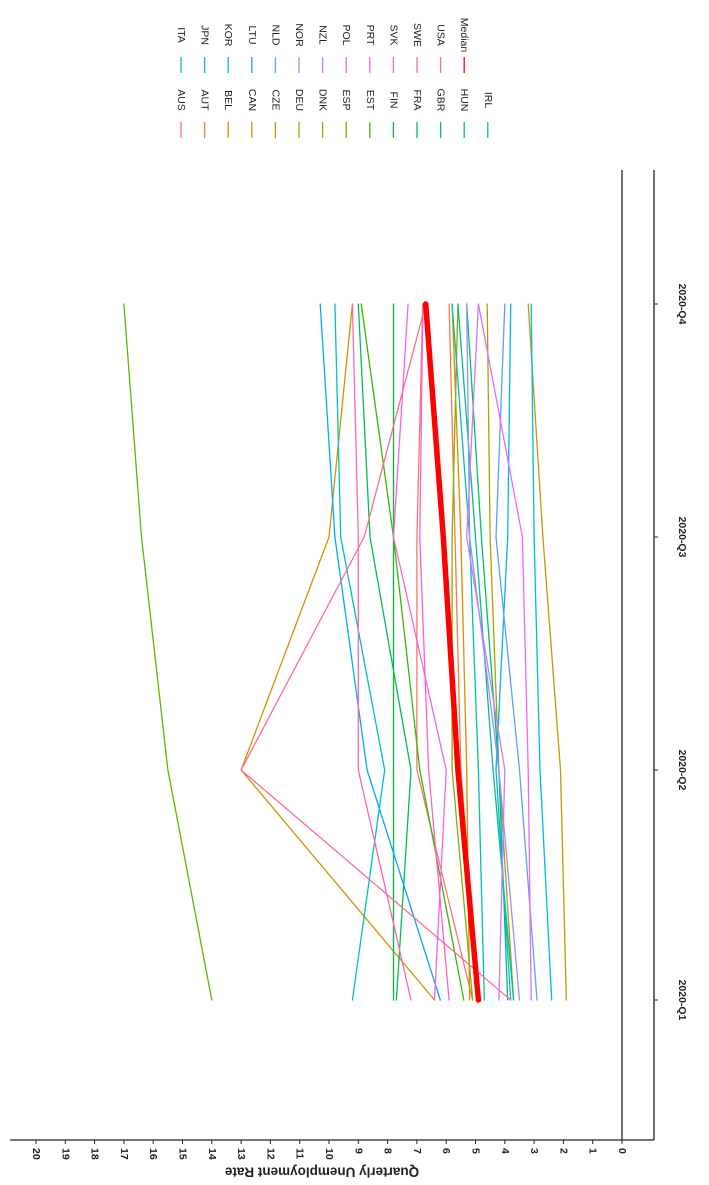 The height and width of the screenshot is (1185, 709). What do you see at coordinates (488, 100) in the screenshot?
I see `legend-label-irl: IRL` at bounding box center [488, 100].